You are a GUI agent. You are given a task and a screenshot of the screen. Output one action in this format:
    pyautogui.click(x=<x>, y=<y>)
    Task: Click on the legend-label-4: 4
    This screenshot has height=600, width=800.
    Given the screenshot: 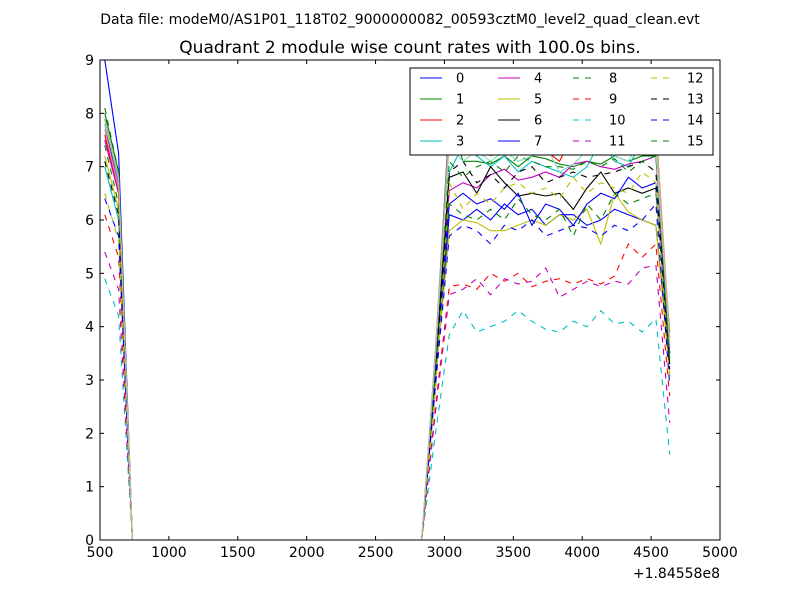 What is the action you would take?
    pyautogui.click(x=538, y=79)
    